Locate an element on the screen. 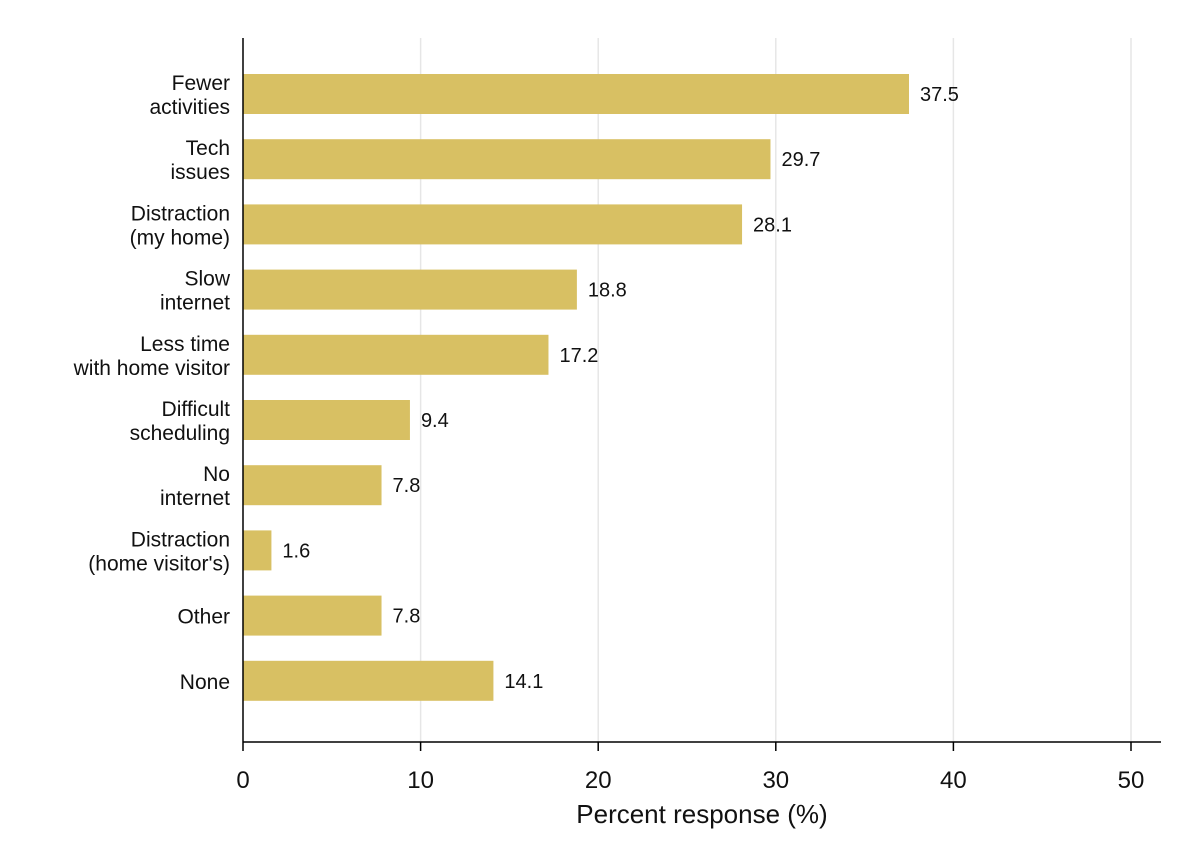 The width and height of the screenshot is (1184, 865). x-tick-label: 40 is located at coordinates (953, 780).